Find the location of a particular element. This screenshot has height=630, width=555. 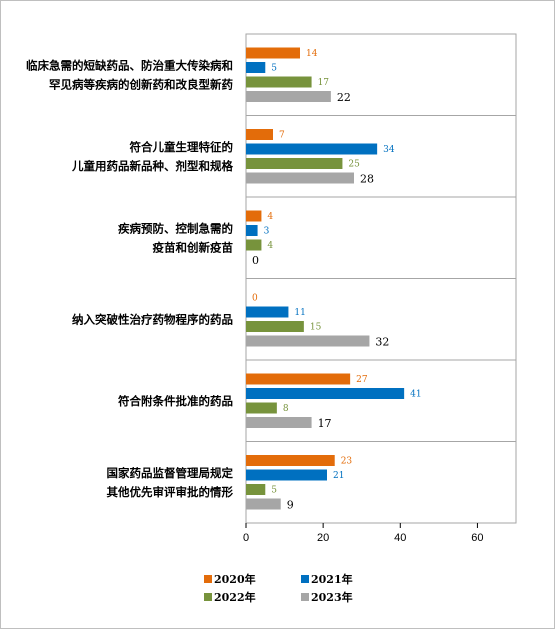

bar-value-label: 3 is located at coordinates (267, 232).